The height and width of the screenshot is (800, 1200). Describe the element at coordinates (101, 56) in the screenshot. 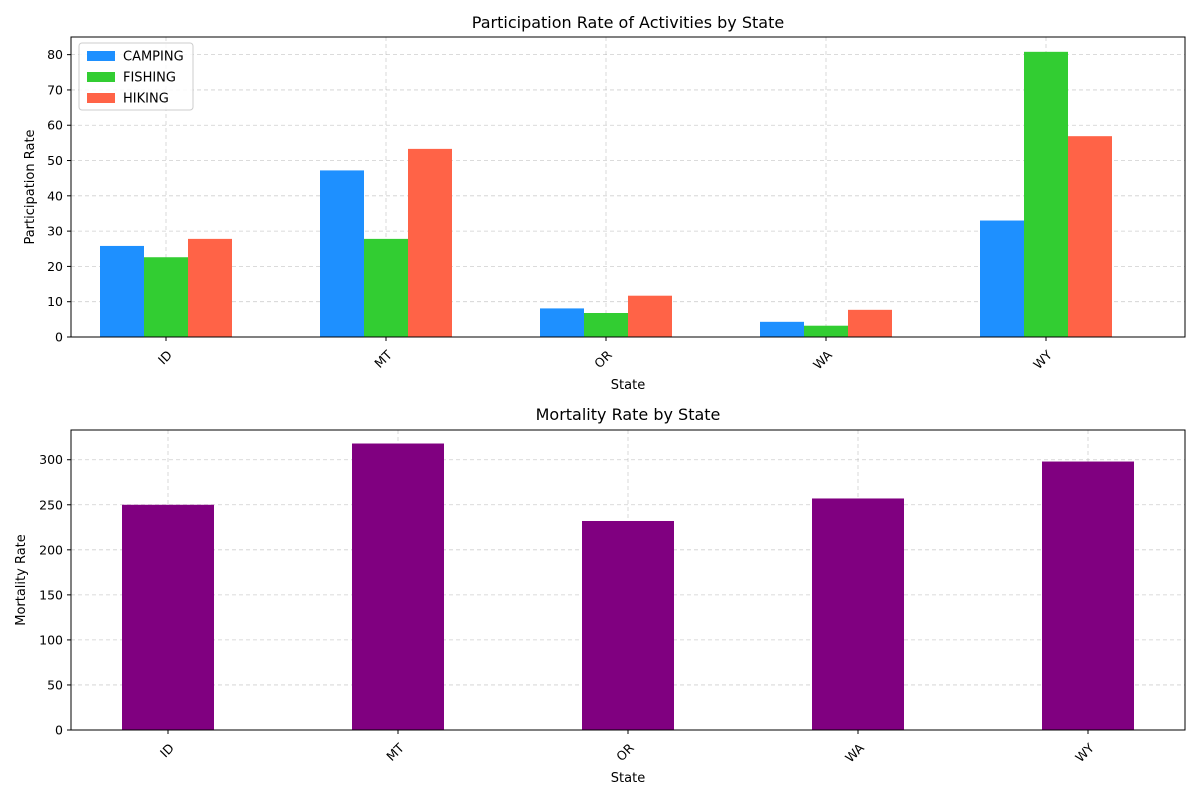

I see `legend-swatch-camping` at that location.